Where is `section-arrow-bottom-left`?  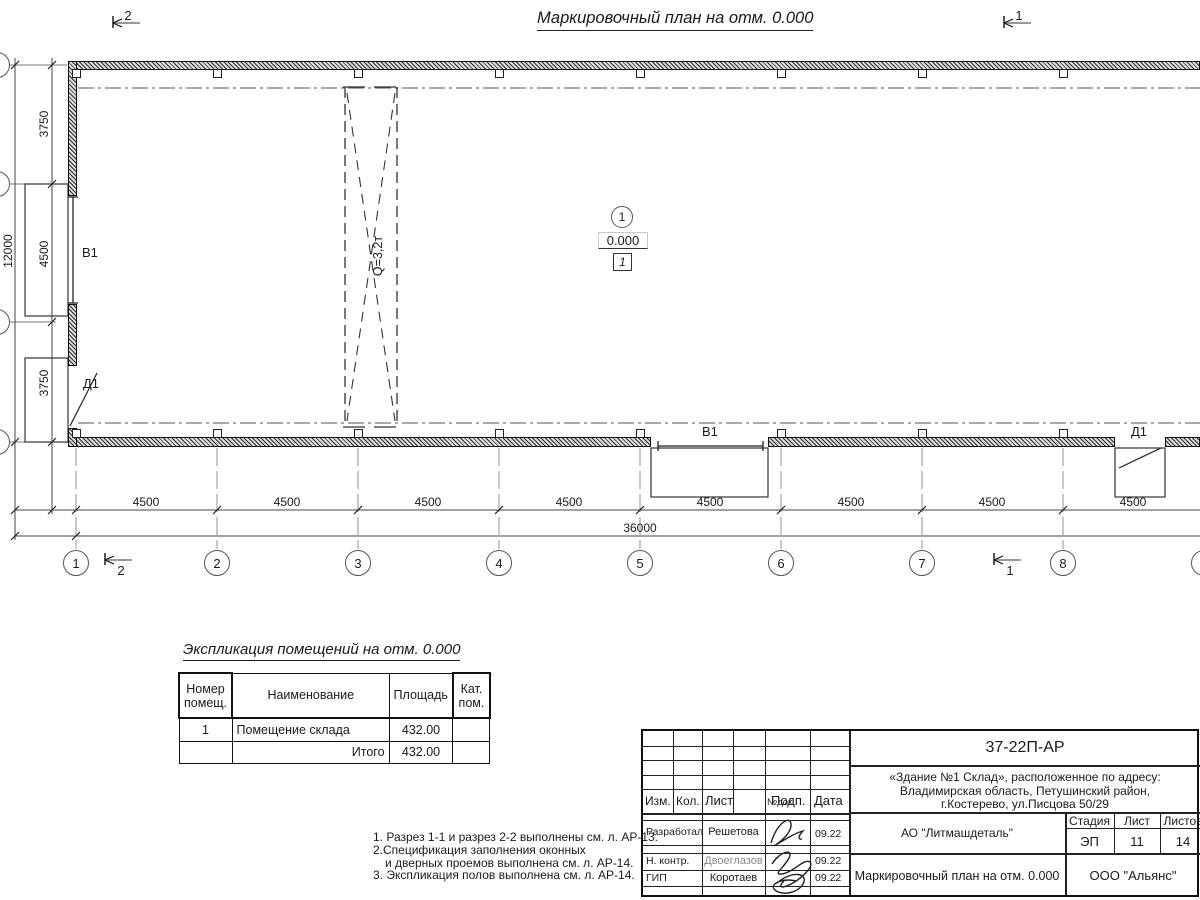 section-arrow-bottom-left is located at coordinates (118, 559).